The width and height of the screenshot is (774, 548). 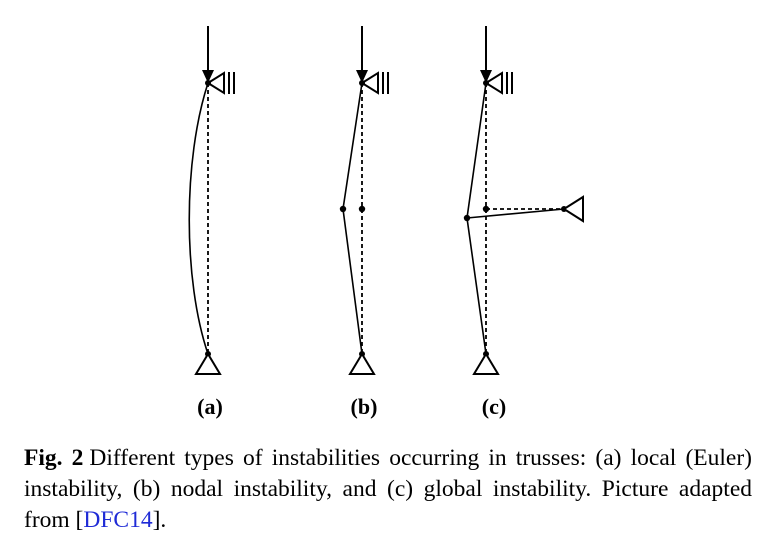 What do you see at coordinates (54, 458) in the screenshot?
I see `figure-number: Fig. 2` at bounding box center [54, 458].